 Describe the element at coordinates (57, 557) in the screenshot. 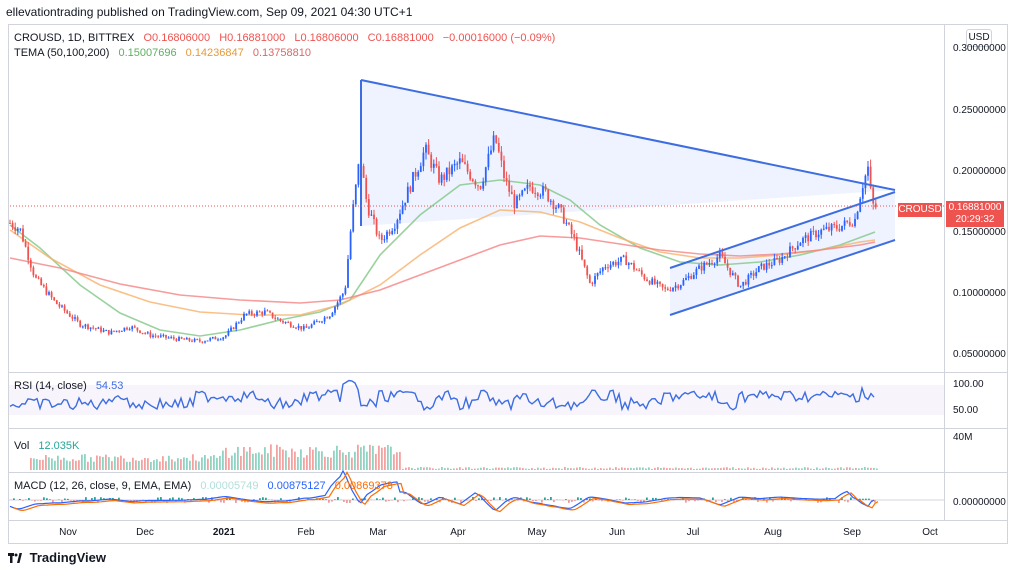

I see `tradingview-brand: TradingView` at that location.